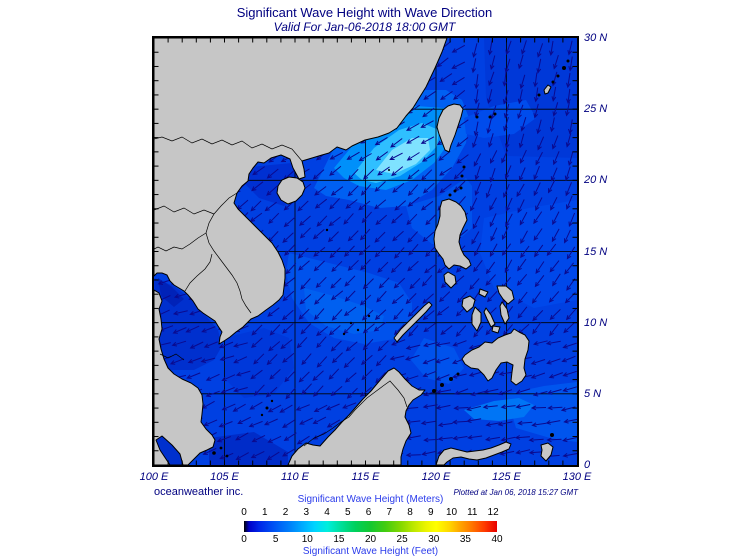 Image resolution: width=755 pixels, height=560 pixels. Describe the element at coordinates (339, 539) in the screenshot. I see `colorbar-tick-label: 15` at that location.